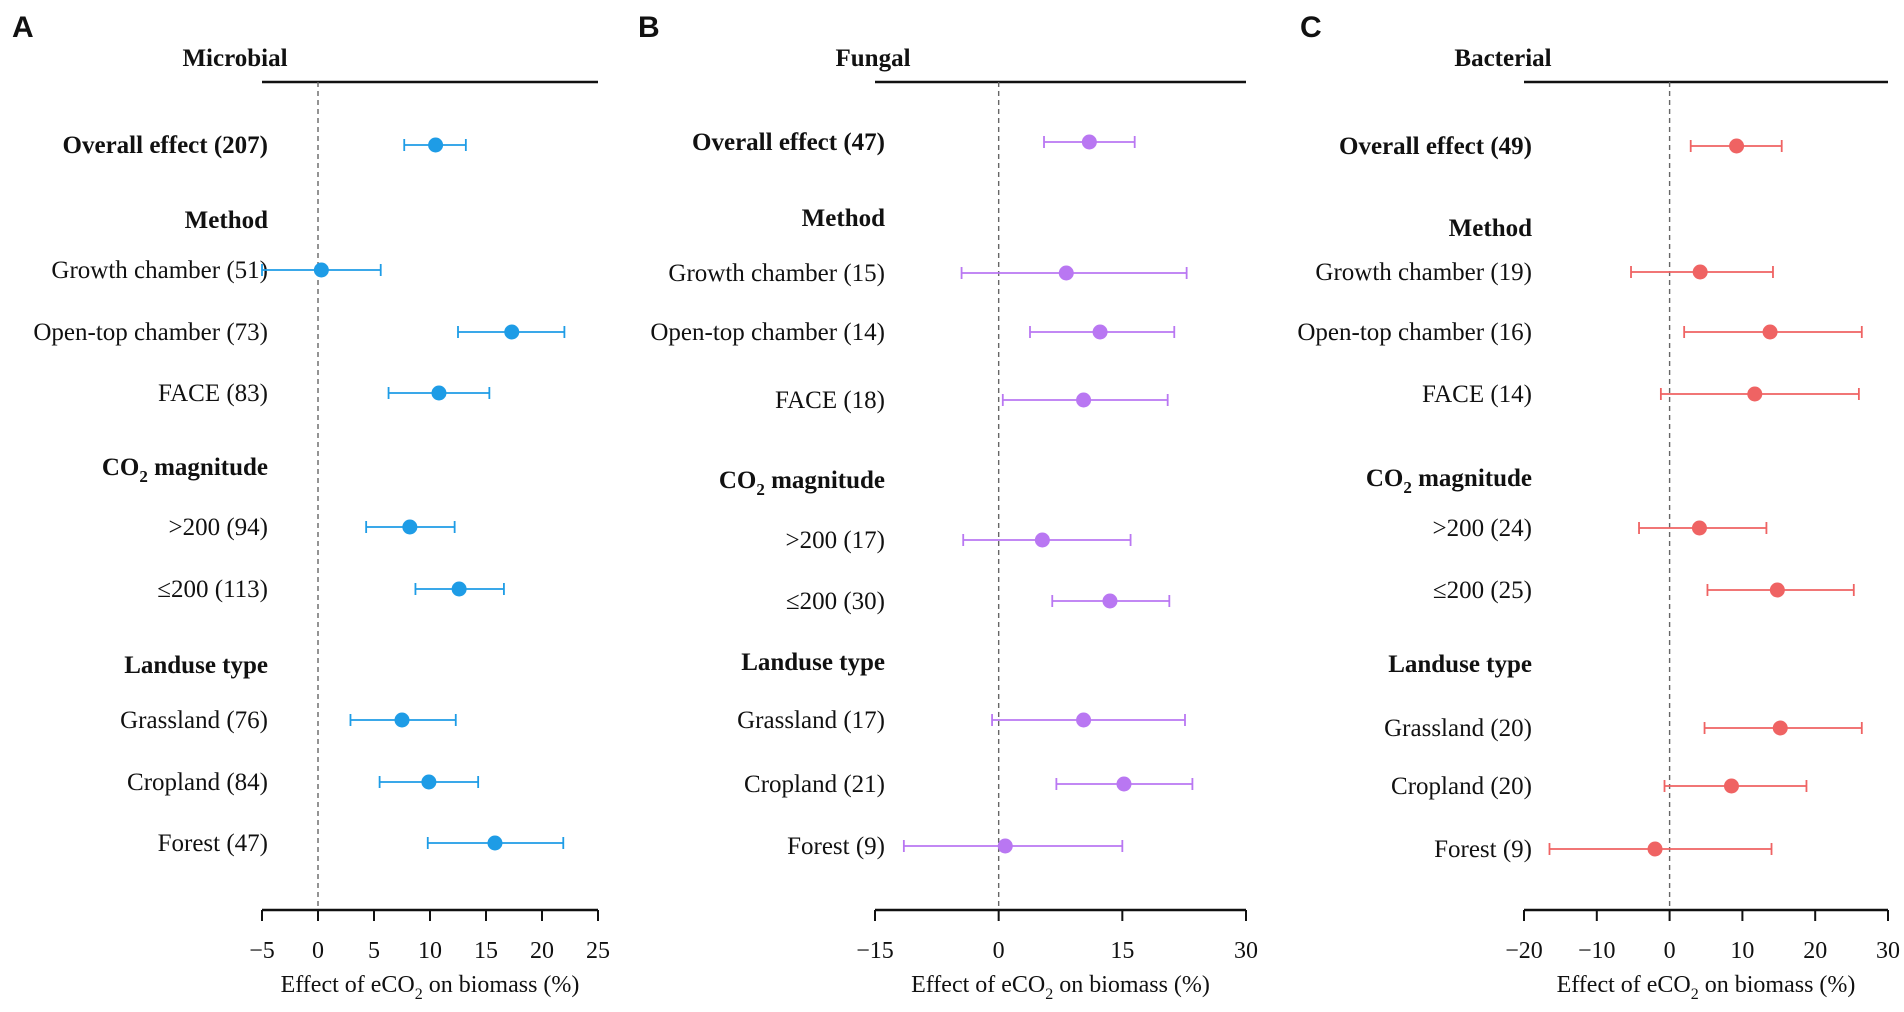 The width and height of the screenshot is (1904, 1012). I want to click on row-item: ≤200 (30), so click(978, 601).